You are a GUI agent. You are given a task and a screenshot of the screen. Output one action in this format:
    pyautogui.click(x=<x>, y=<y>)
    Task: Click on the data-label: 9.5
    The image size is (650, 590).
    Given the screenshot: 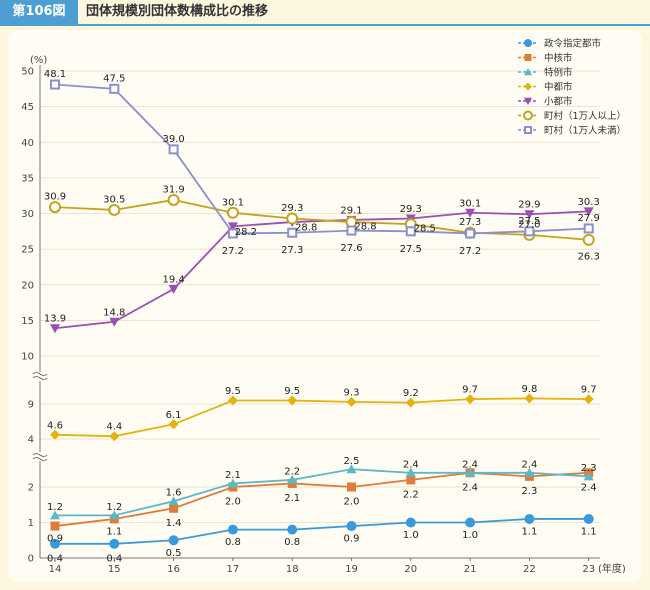 What is the action you would take?
    pyautogui.click(x=233, y=391)
    